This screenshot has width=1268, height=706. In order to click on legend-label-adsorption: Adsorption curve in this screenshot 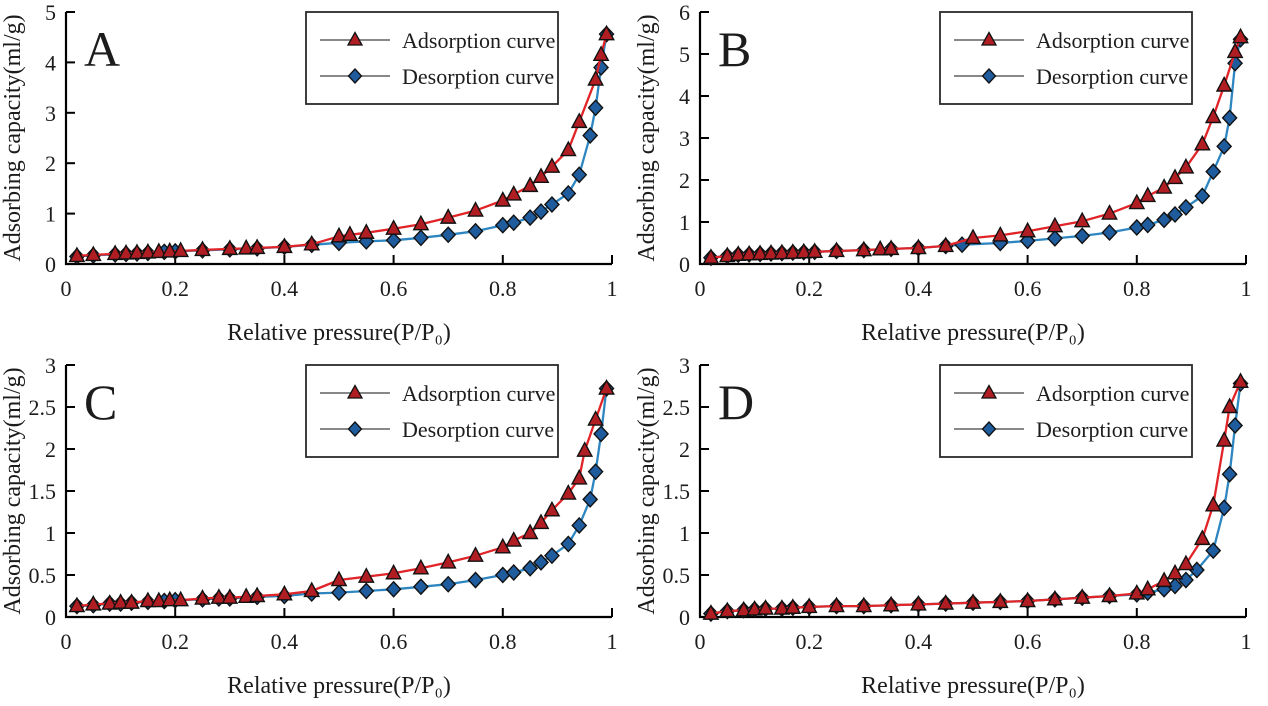, I will do `click(478, 40)`.